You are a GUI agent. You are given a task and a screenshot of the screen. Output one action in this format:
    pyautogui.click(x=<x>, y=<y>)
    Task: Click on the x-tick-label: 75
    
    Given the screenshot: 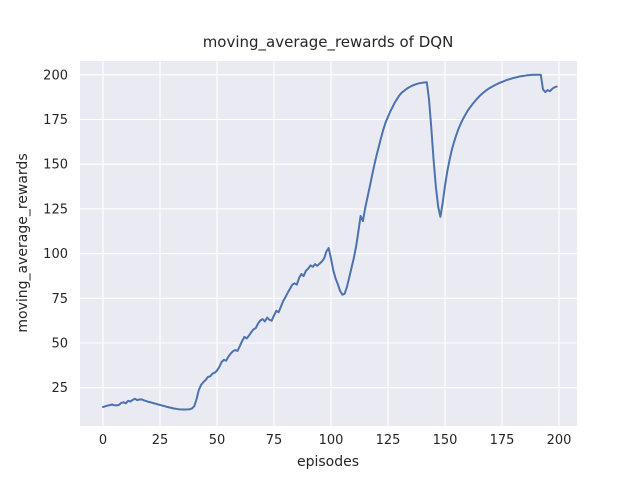 What is the action you would take?
    pyautogui.click(x=274, y=440)
    